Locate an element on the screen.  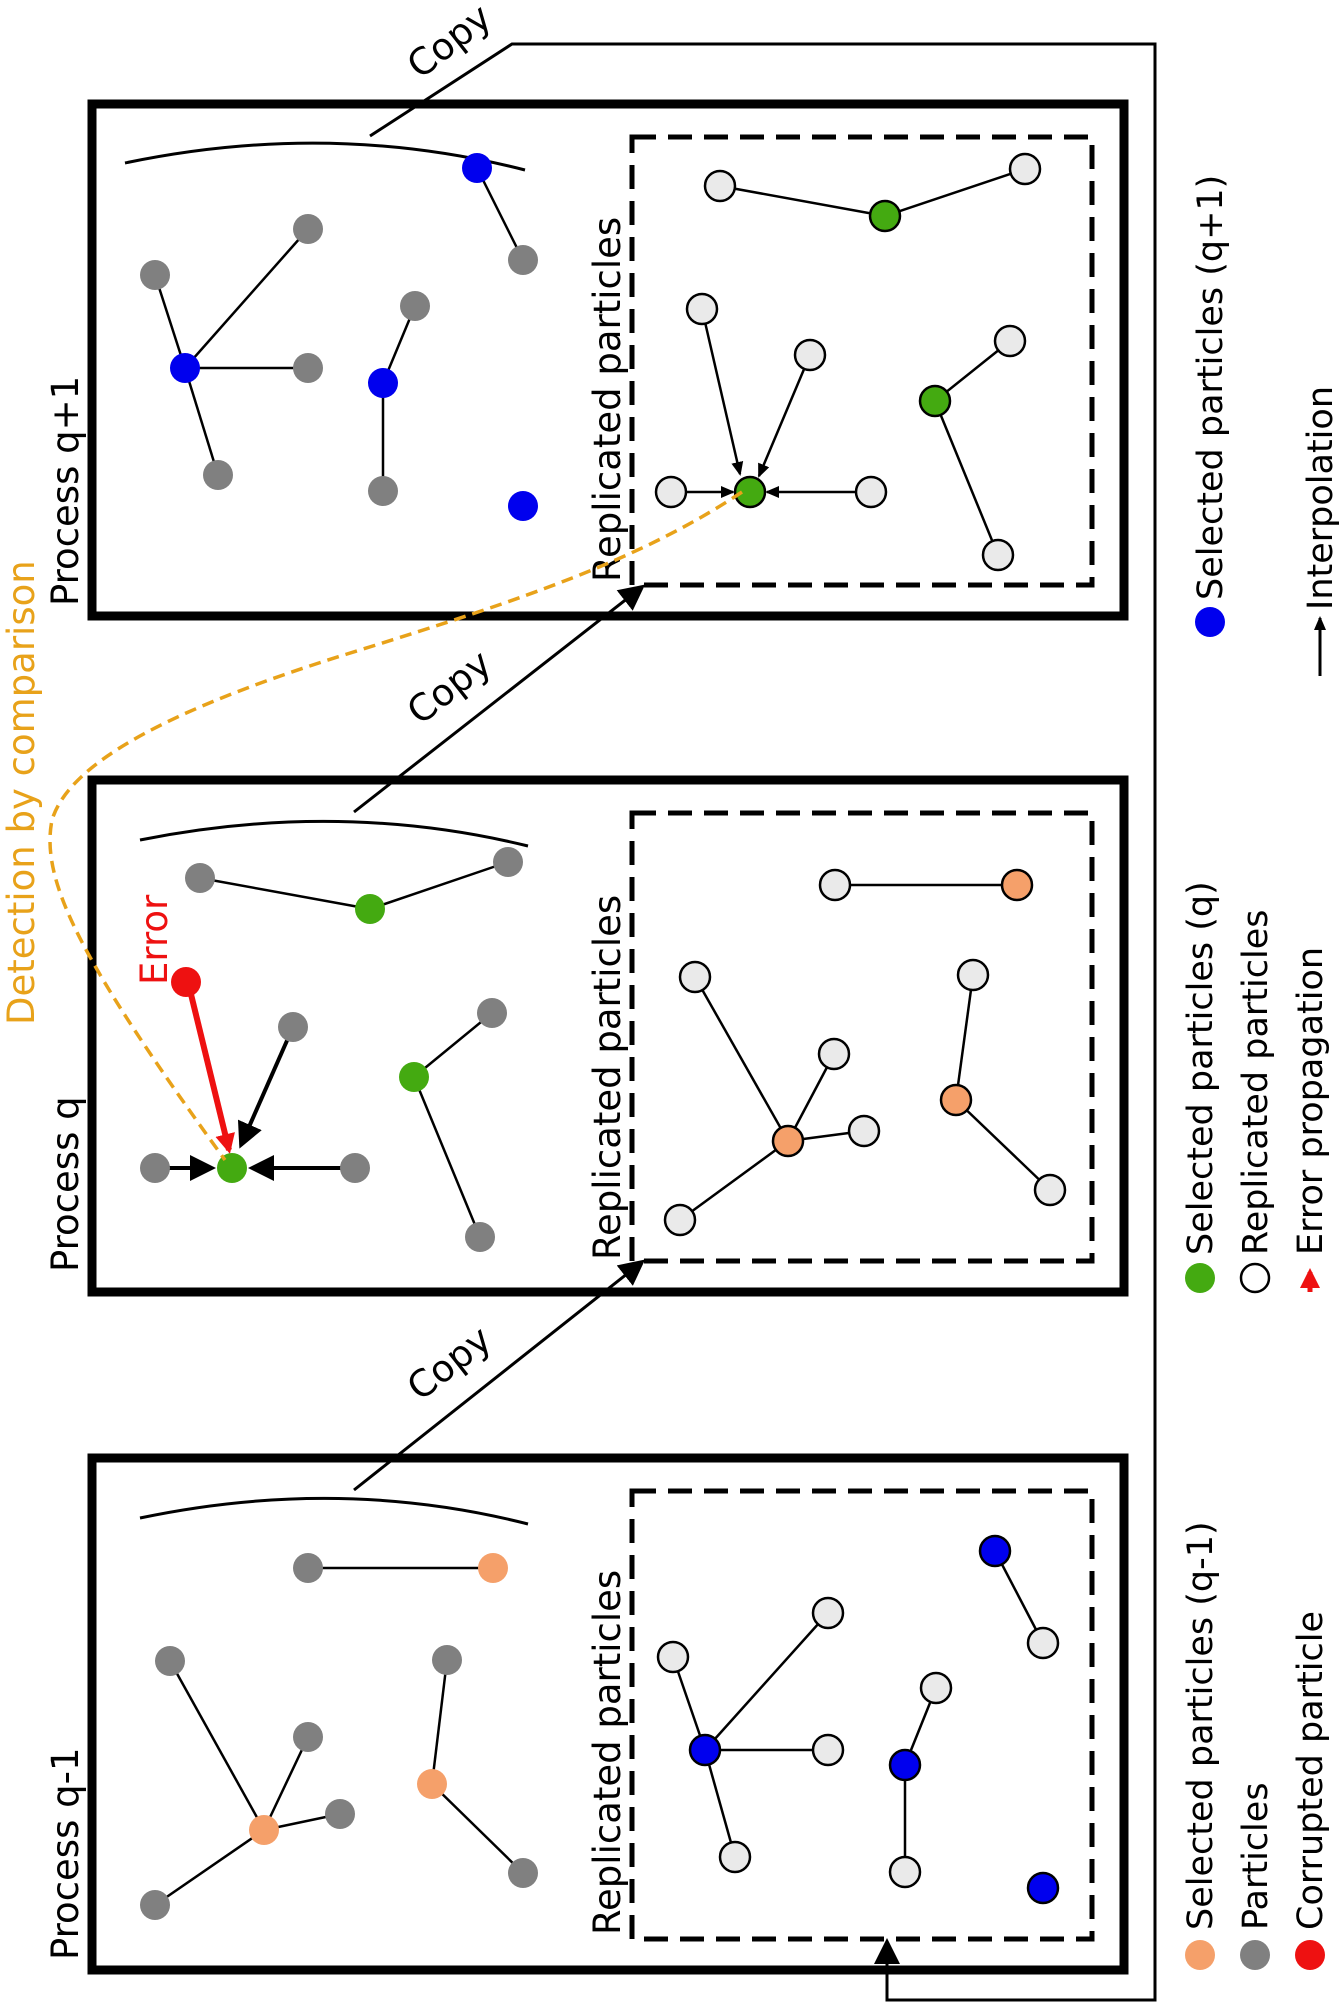
detection-label: Detection by comparison is located at coordinates (21, 792).